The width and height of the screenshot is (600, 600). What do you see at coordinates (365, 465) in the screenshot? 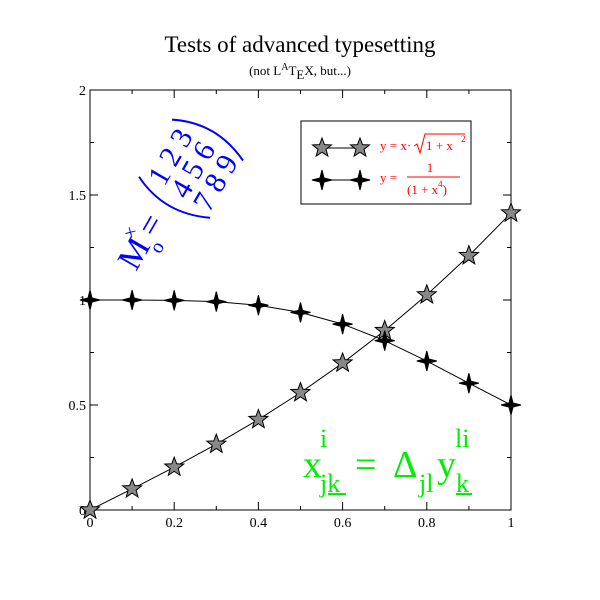
I see `tensor-equals: =` at bounding box center [365, 465].